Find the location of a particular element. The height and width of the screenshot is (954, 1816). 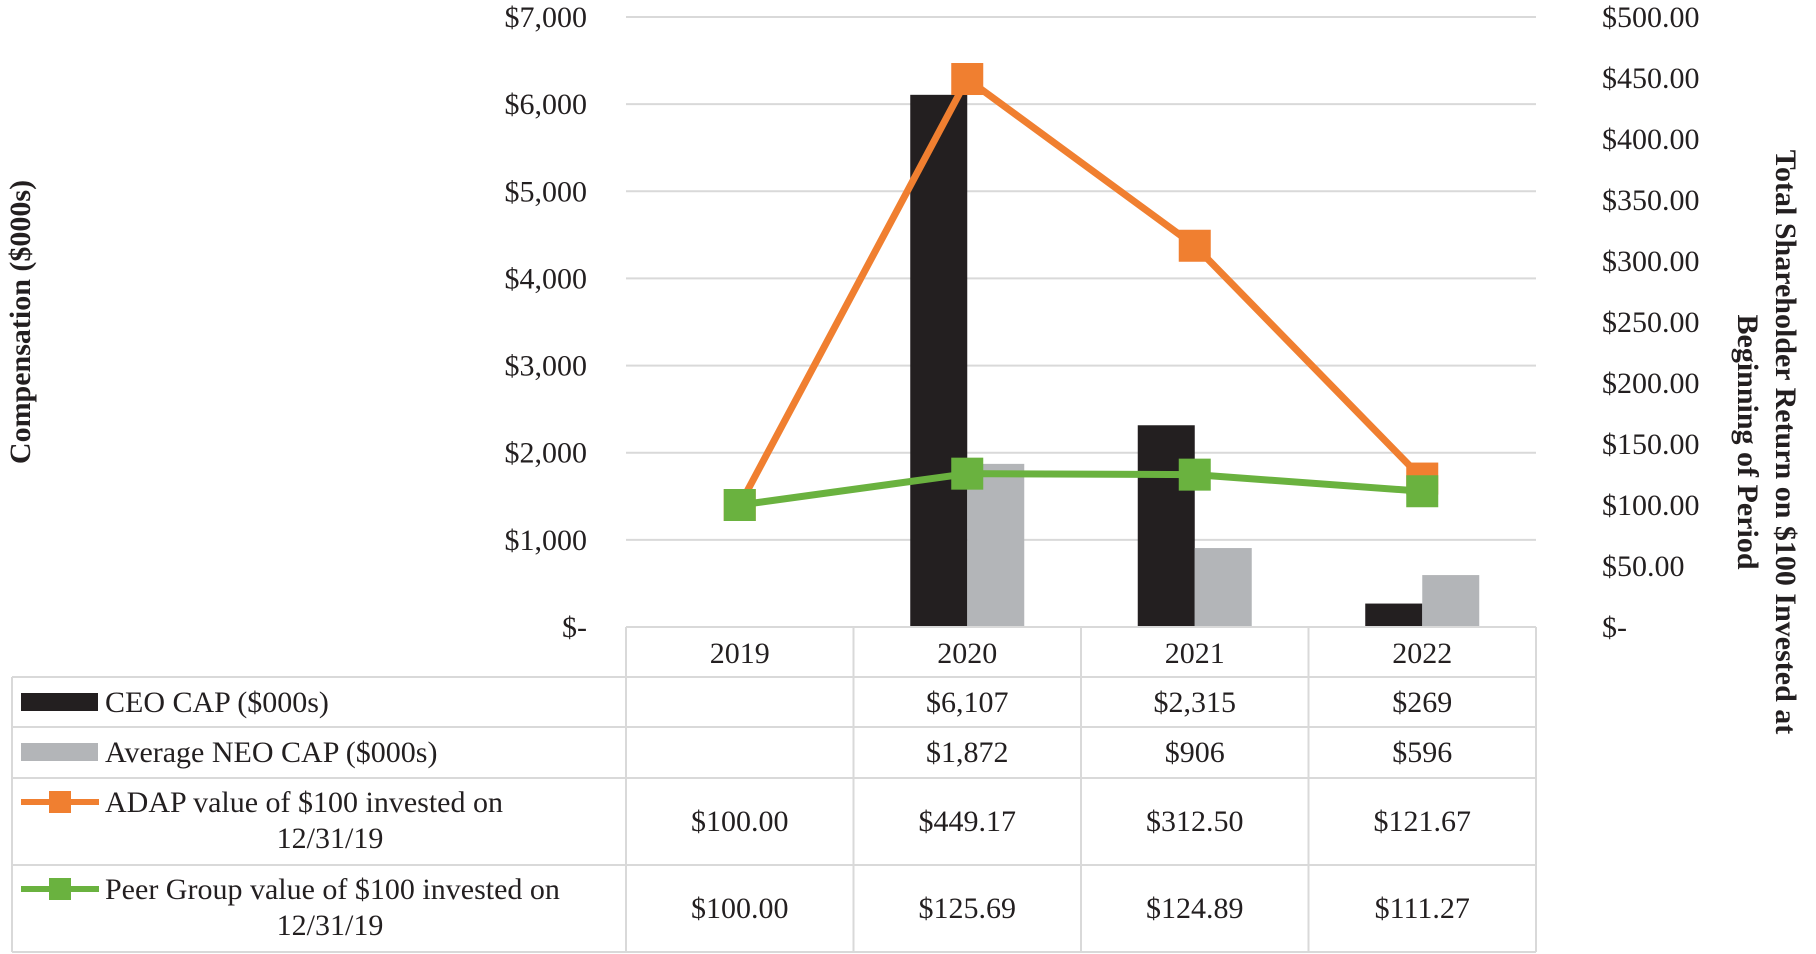

right-tick-label: $350.00 is located at coordinates (1651, 200).